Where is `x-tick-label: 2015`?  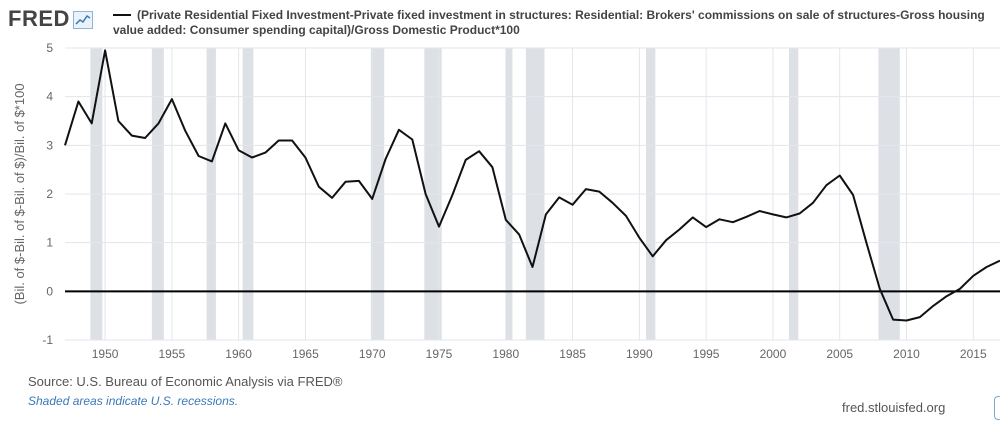 x-tick-label: 2015 is located at coordinates (973, 354).